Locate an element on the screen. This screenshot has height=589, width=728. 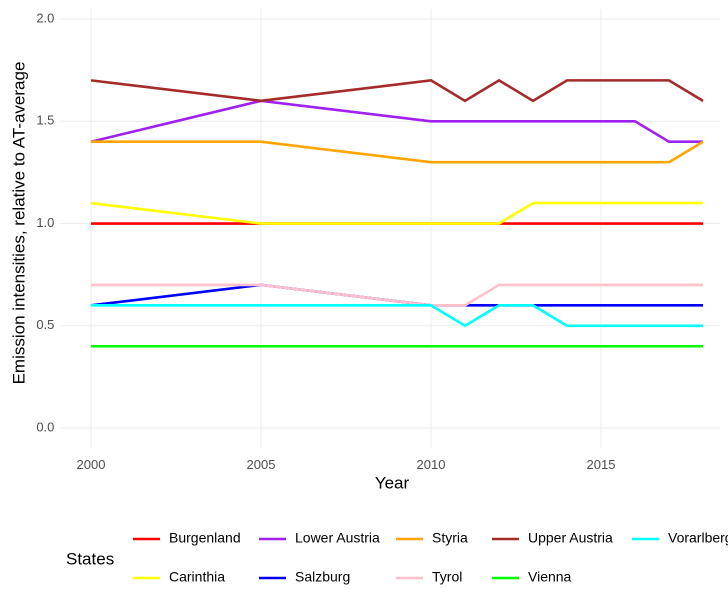
x-tick-label: 2005 is located at coordinates (261, 464).